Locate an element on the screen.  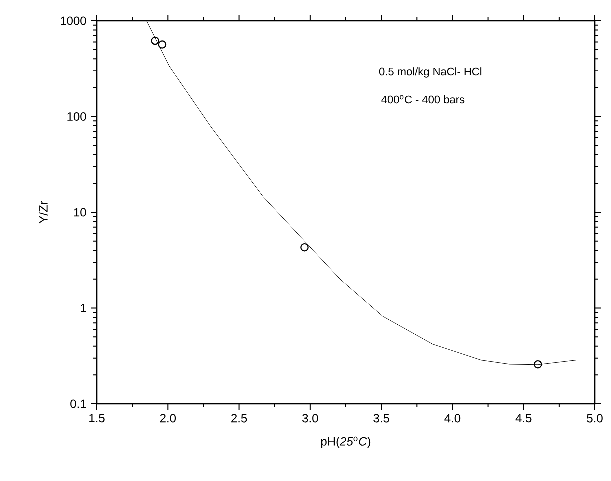
y-tick-label: 1 is located at coordinates (83, 308).